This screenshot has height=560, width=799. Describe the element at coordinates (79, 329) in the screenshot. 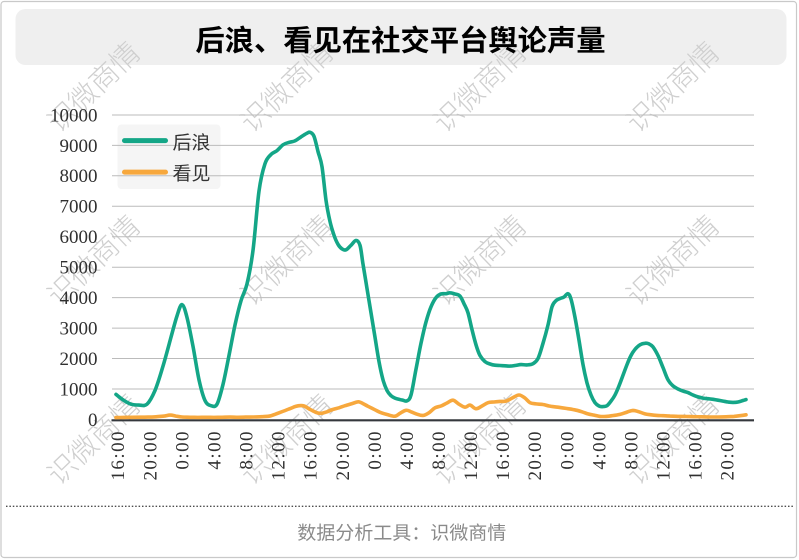

I see `svg-text: 3000` at that location.